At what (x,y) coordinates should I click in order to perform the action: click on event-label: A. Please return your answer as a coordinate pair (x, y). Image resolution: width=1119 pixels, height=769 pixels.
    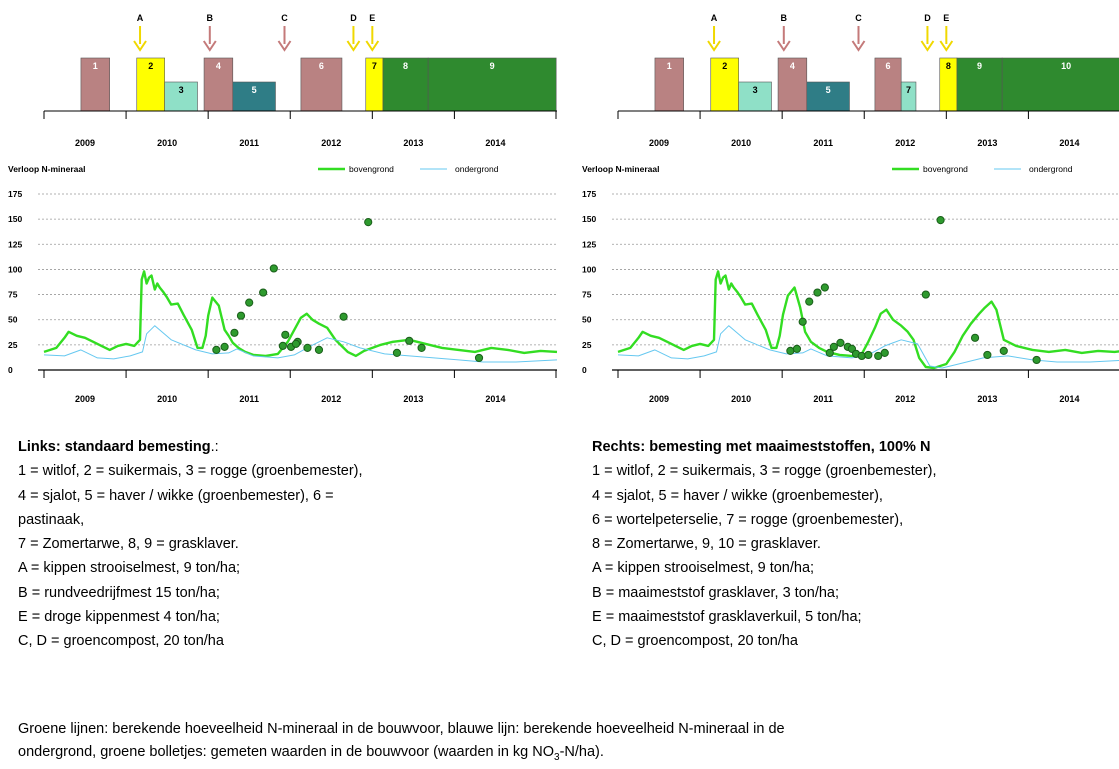
    Looking at the image, I should click on (714, 18).